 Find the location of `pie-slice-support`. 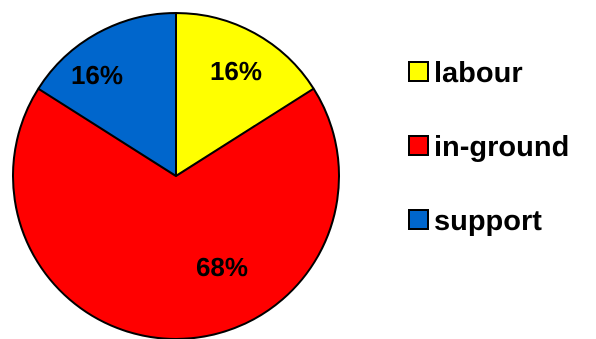

pie-slice-support is located at coordinates (107, 94).